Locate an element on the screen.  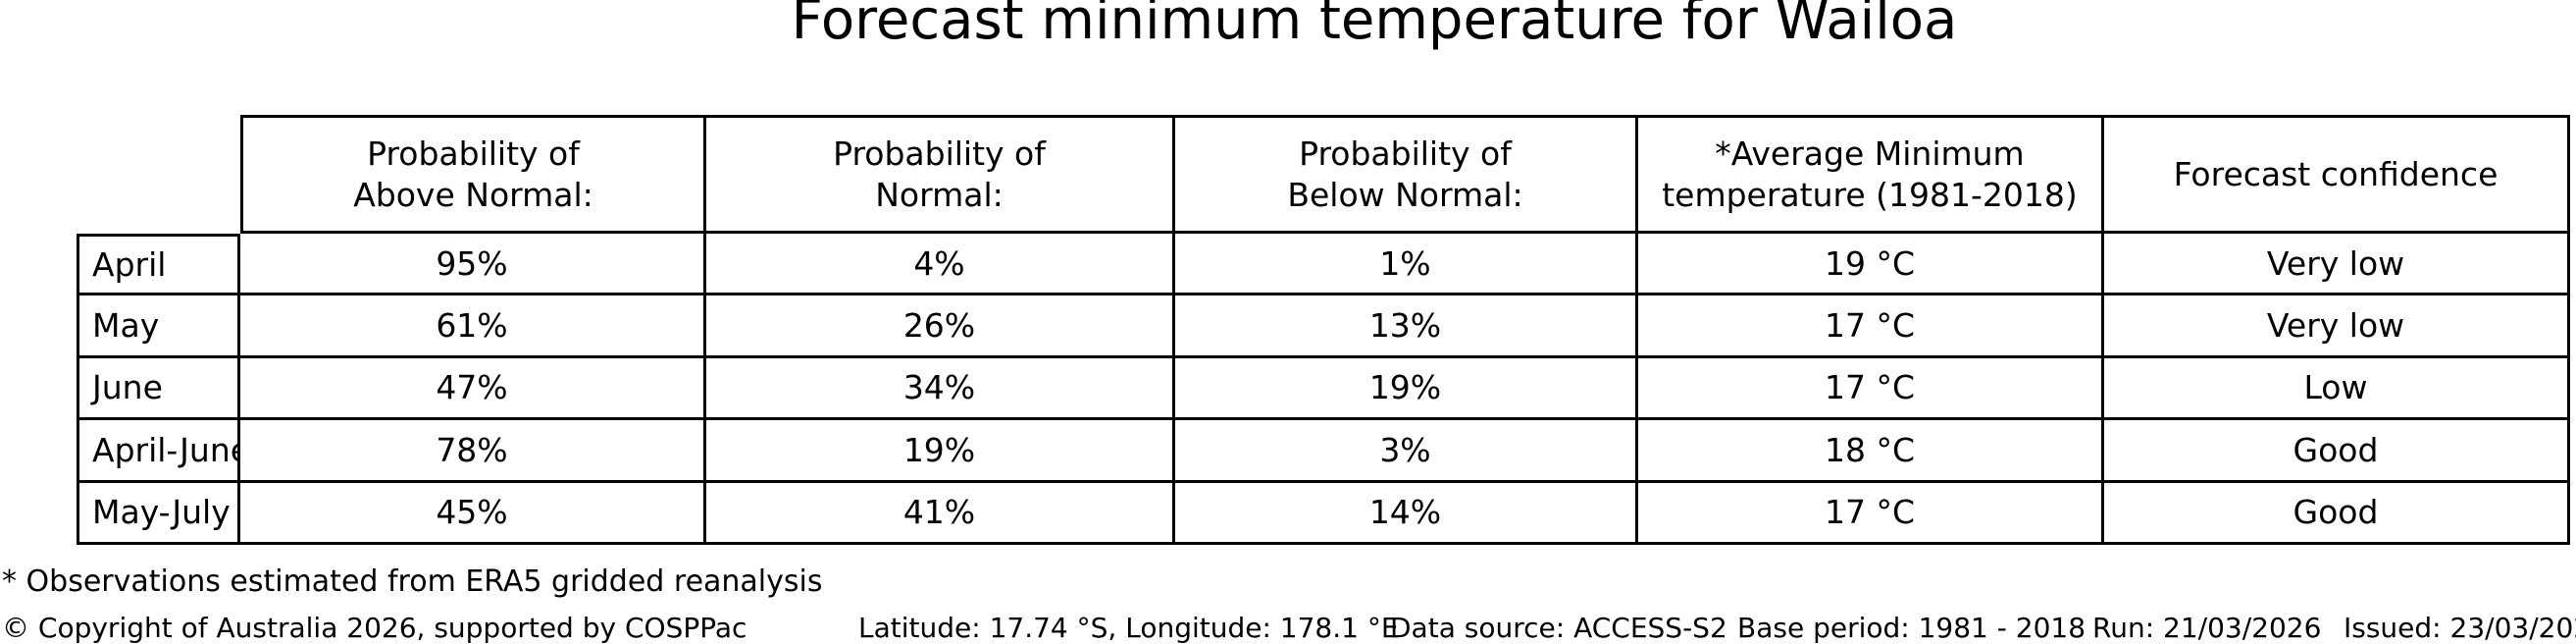
cell-june-below: 19% is located at coordinates (1406, 389).